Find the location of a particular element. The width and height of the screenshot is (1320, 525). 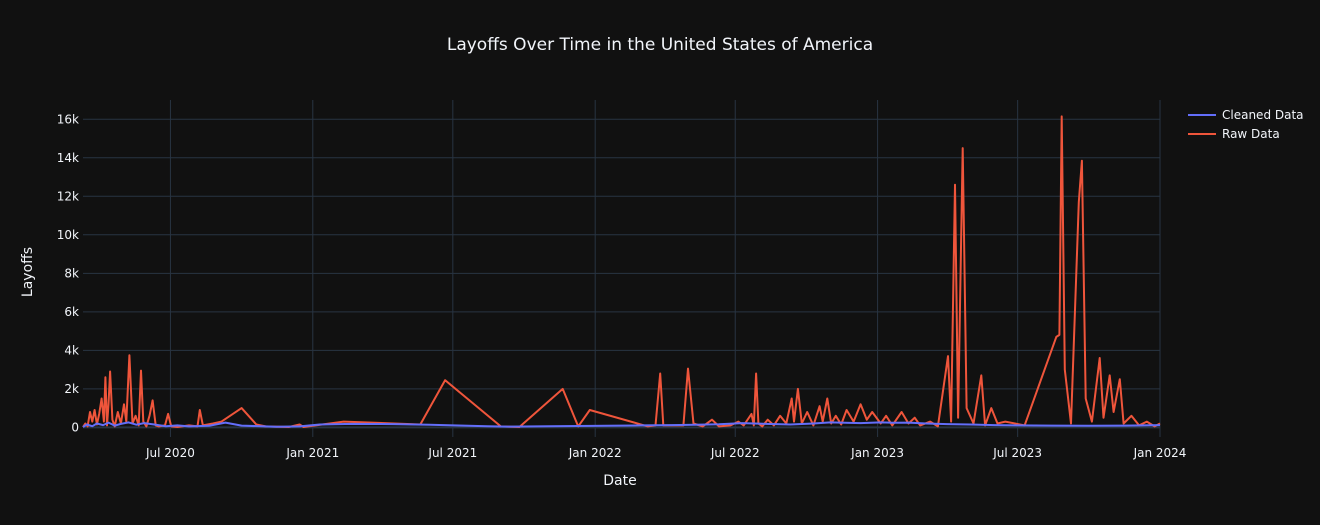

legend-label: Raw Data is located at coordinates (1251, 134).